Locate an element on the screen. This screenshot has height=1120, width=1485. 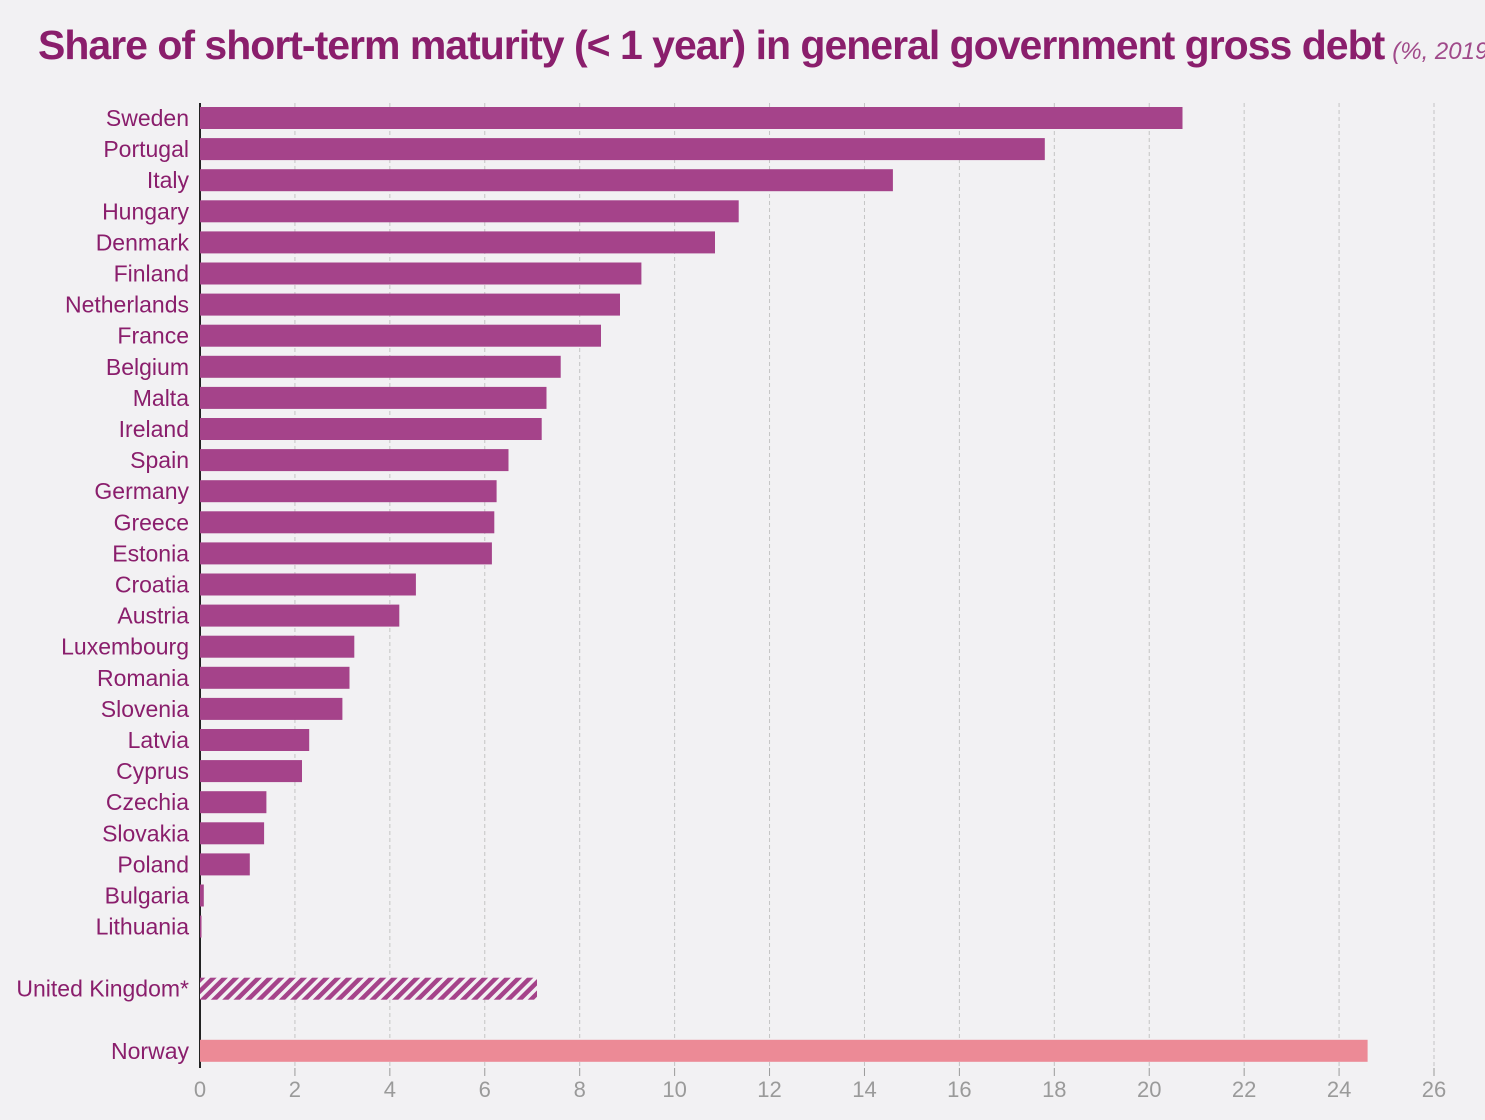
bar-spain is located at coordinates (354, 460).